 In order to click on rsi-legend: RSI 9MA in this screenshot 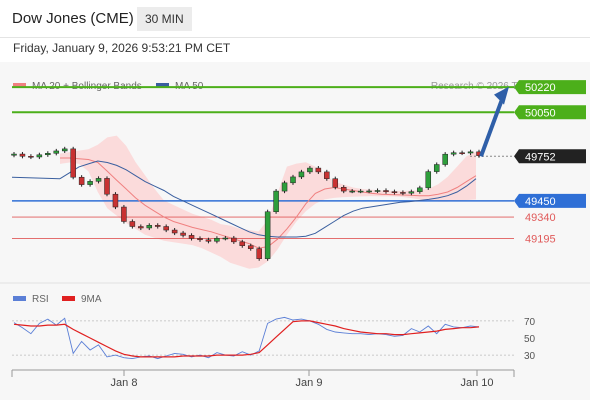, I will do `click(57, 299)`.